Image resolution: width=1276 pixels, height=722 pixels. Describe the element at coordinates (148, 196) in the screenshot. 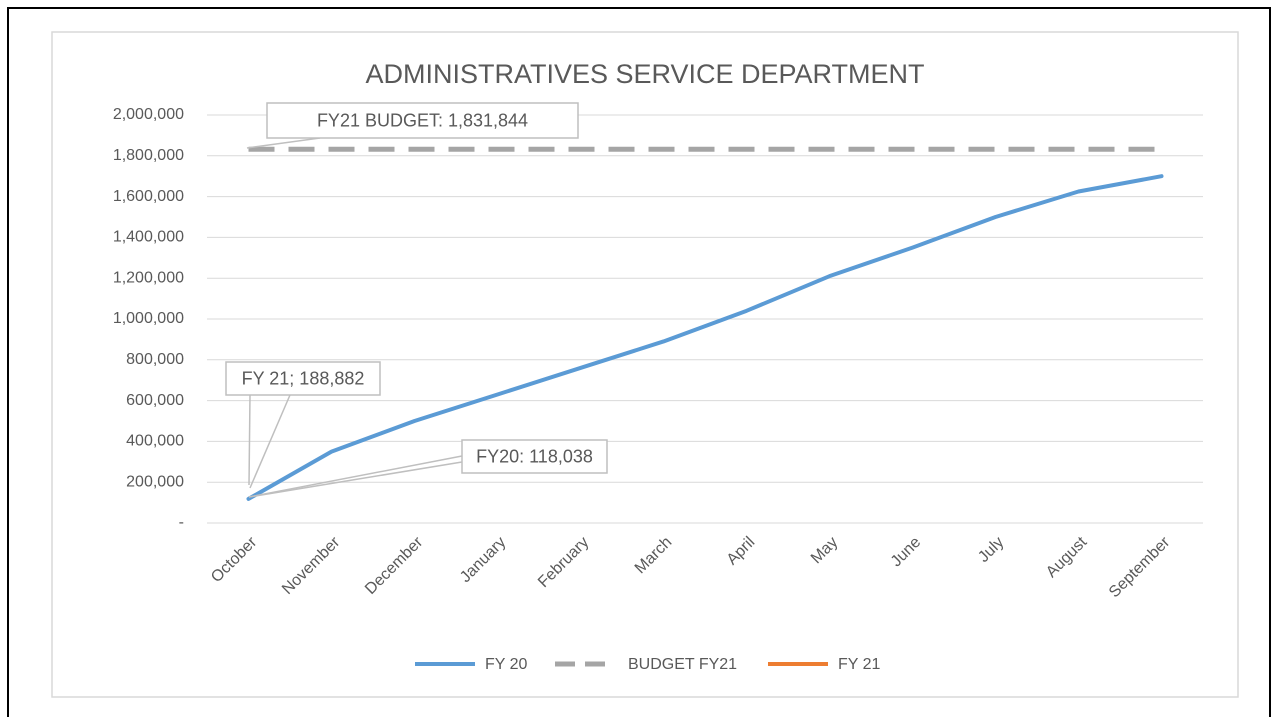

I see `y-tick-label: 1,600,000` at that location.